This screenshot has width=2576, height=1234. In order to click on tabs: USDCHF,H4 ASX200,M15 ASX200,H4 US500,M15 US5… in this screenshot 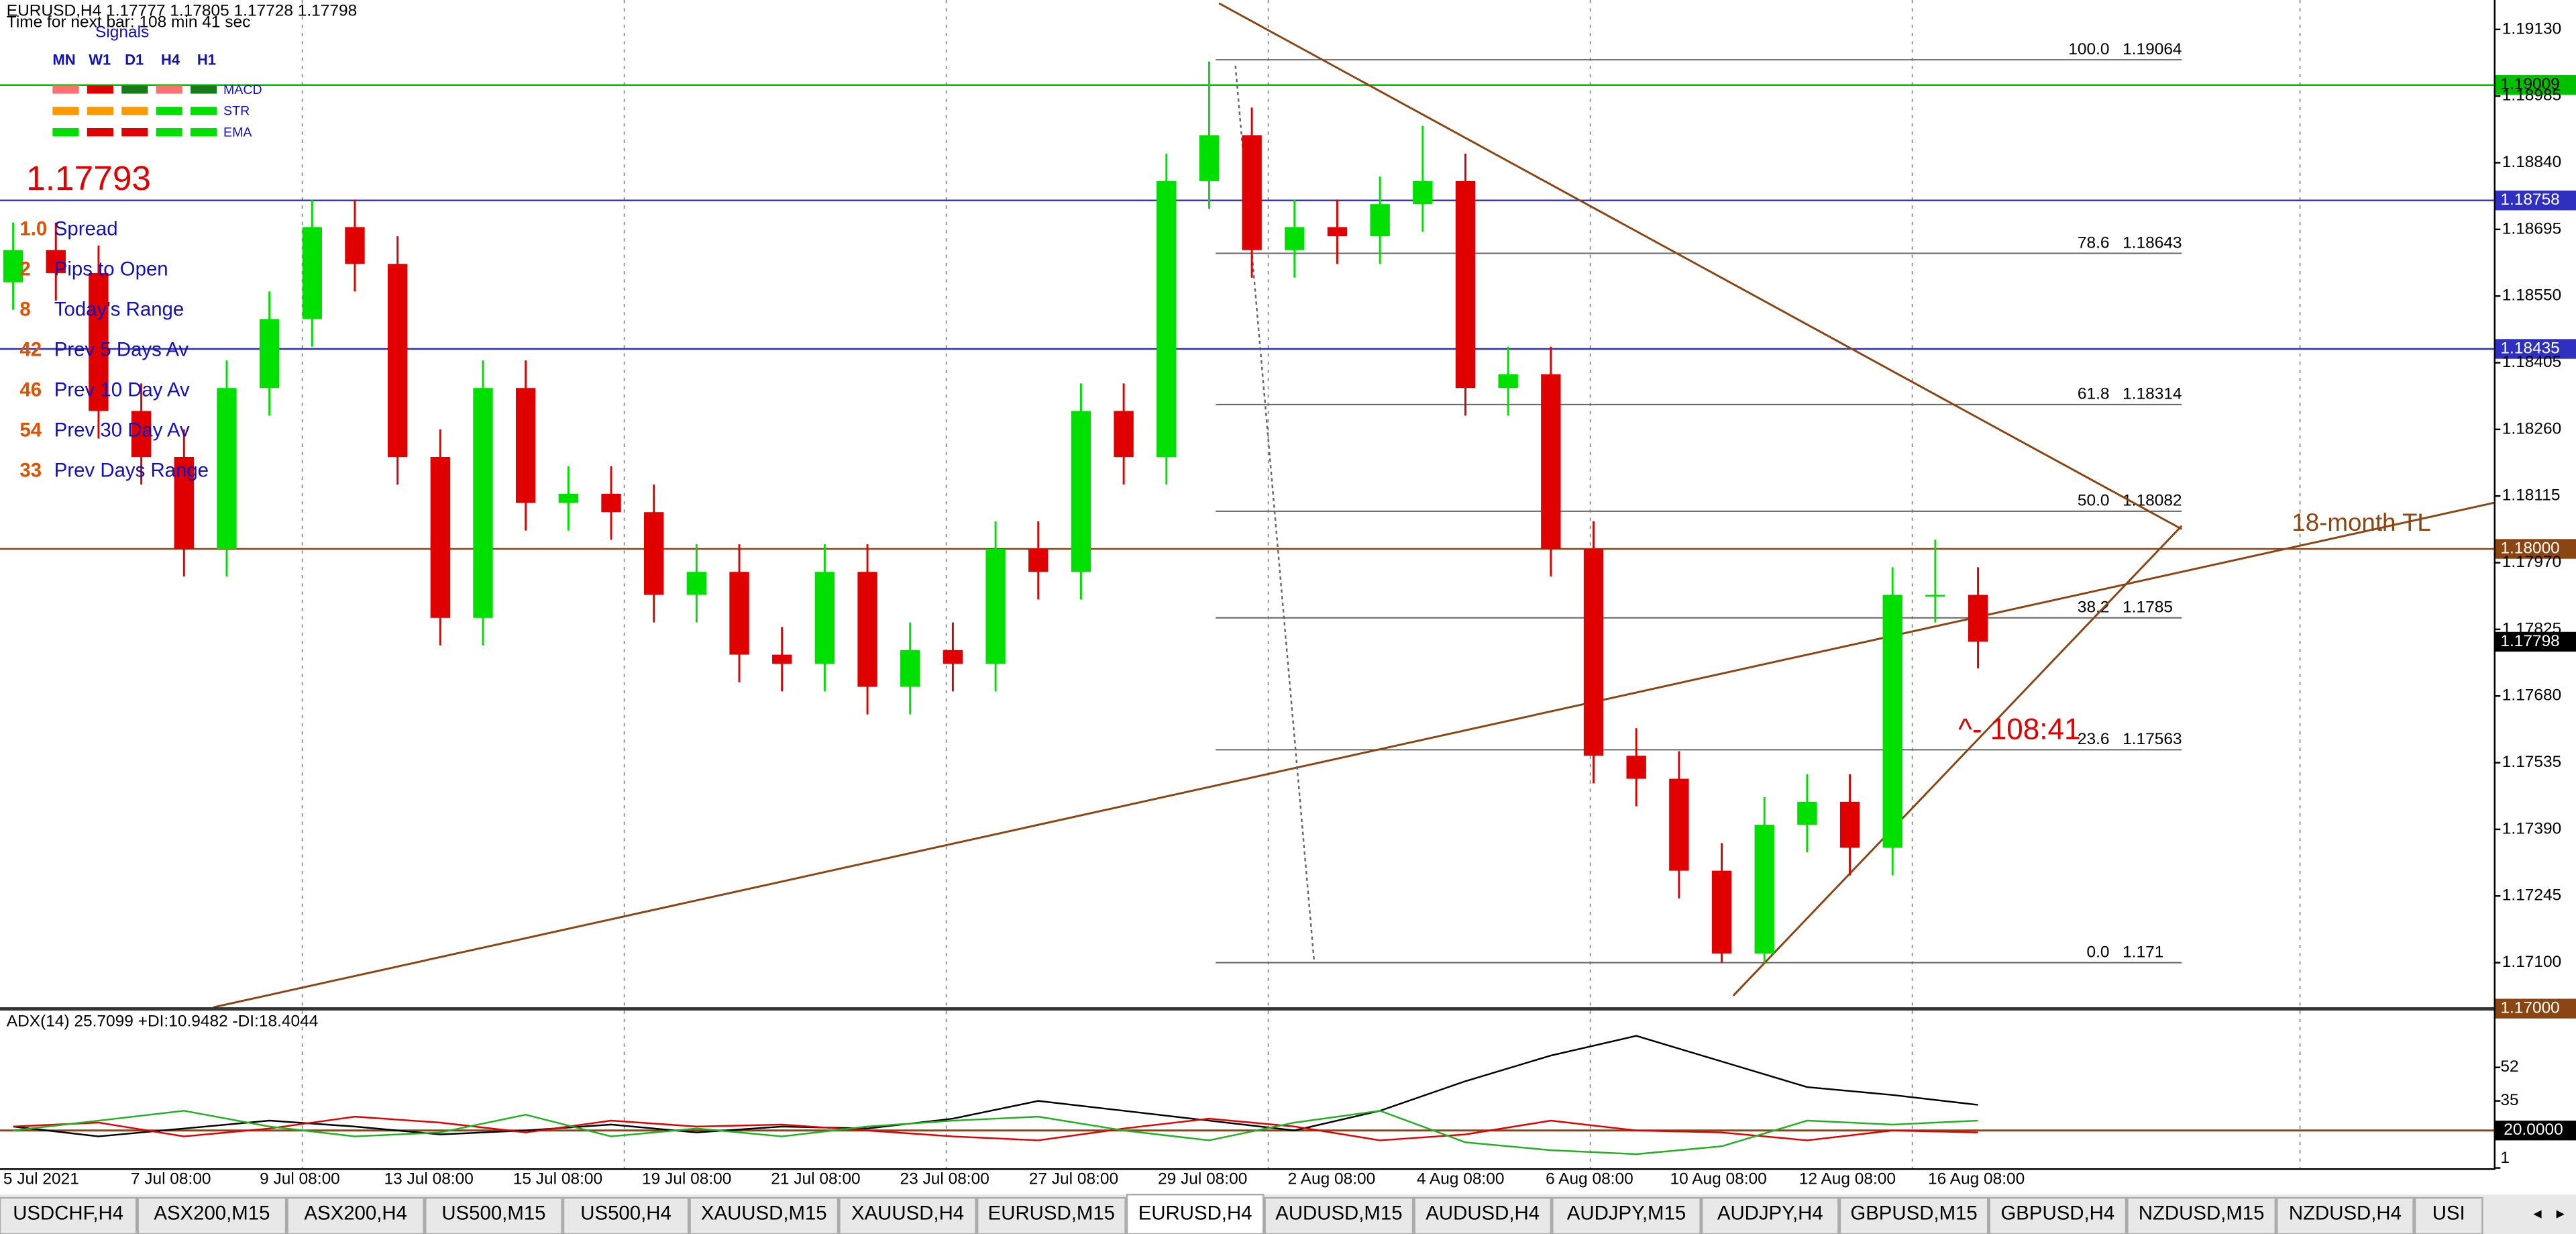, I will do `click(1241, 1214)`.